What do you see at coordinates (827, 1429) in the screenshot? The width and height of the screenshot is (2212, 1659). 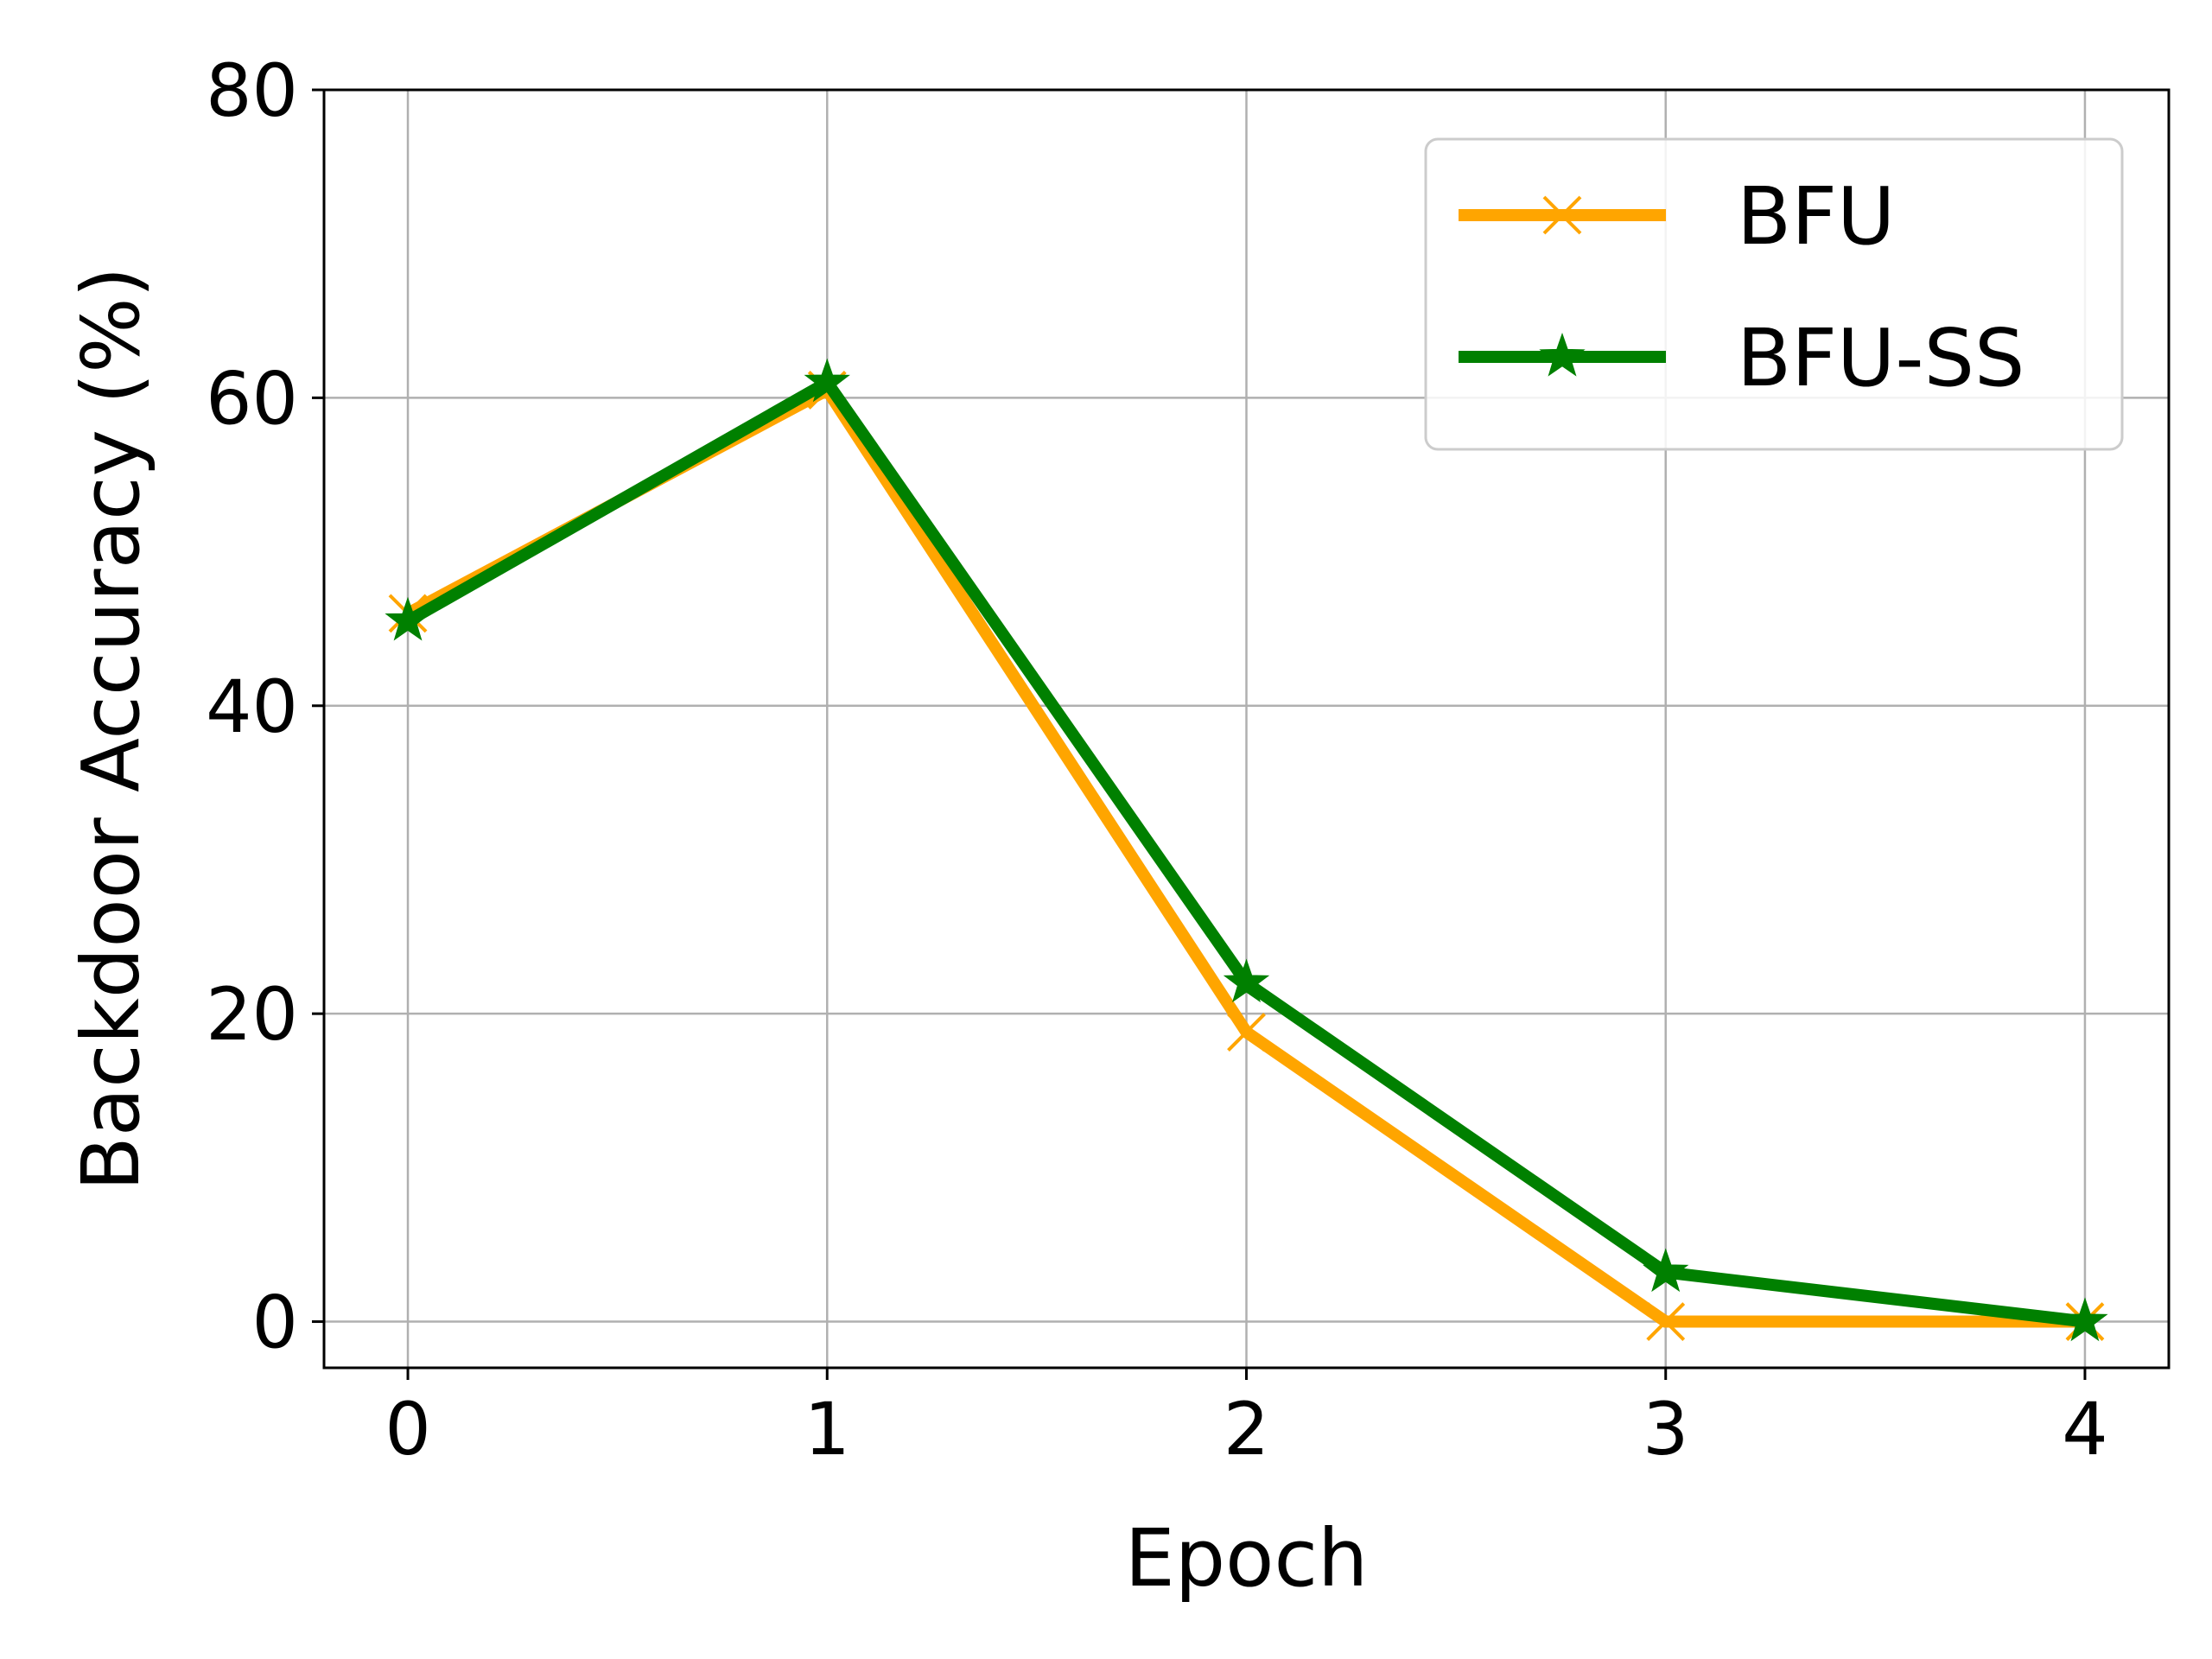 I see `x-tick-label: 1` at bounding box center [827, 1429].